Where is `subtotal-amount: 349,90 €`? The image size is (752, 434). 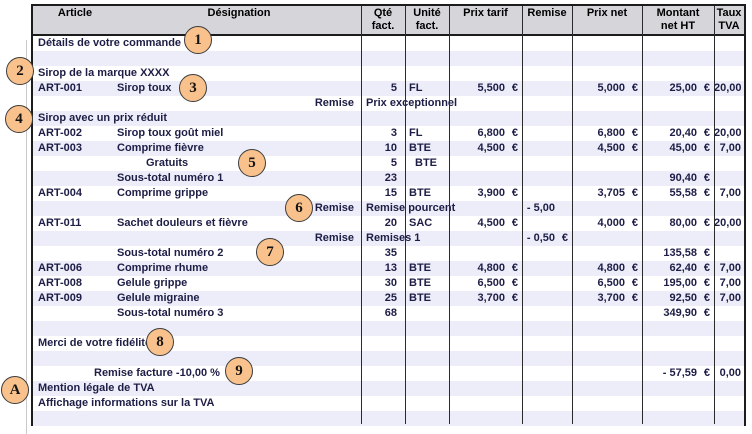
subtotal-amount: 349,90 € is located at coordinates (678, 313).